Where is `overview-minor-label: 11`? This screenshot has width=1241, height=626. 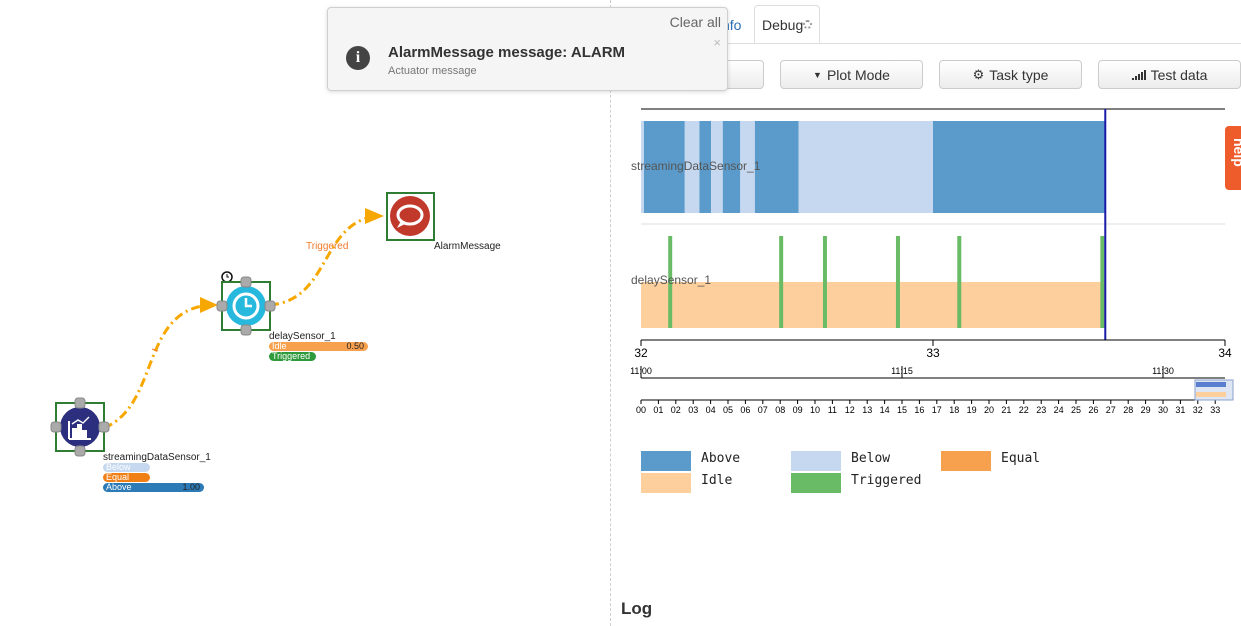
overview-minor-label: 11 is located at coordinates (832, 410).